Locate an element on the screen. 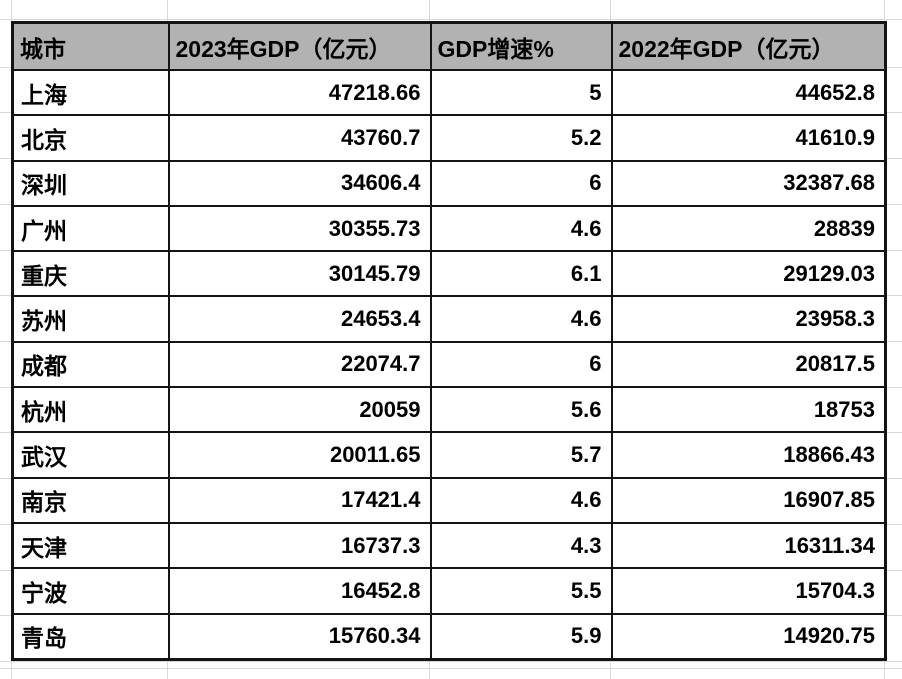 This screenshot has width=902, height=679. header-cell-city: 城市 is located at coordinates (90, 46).